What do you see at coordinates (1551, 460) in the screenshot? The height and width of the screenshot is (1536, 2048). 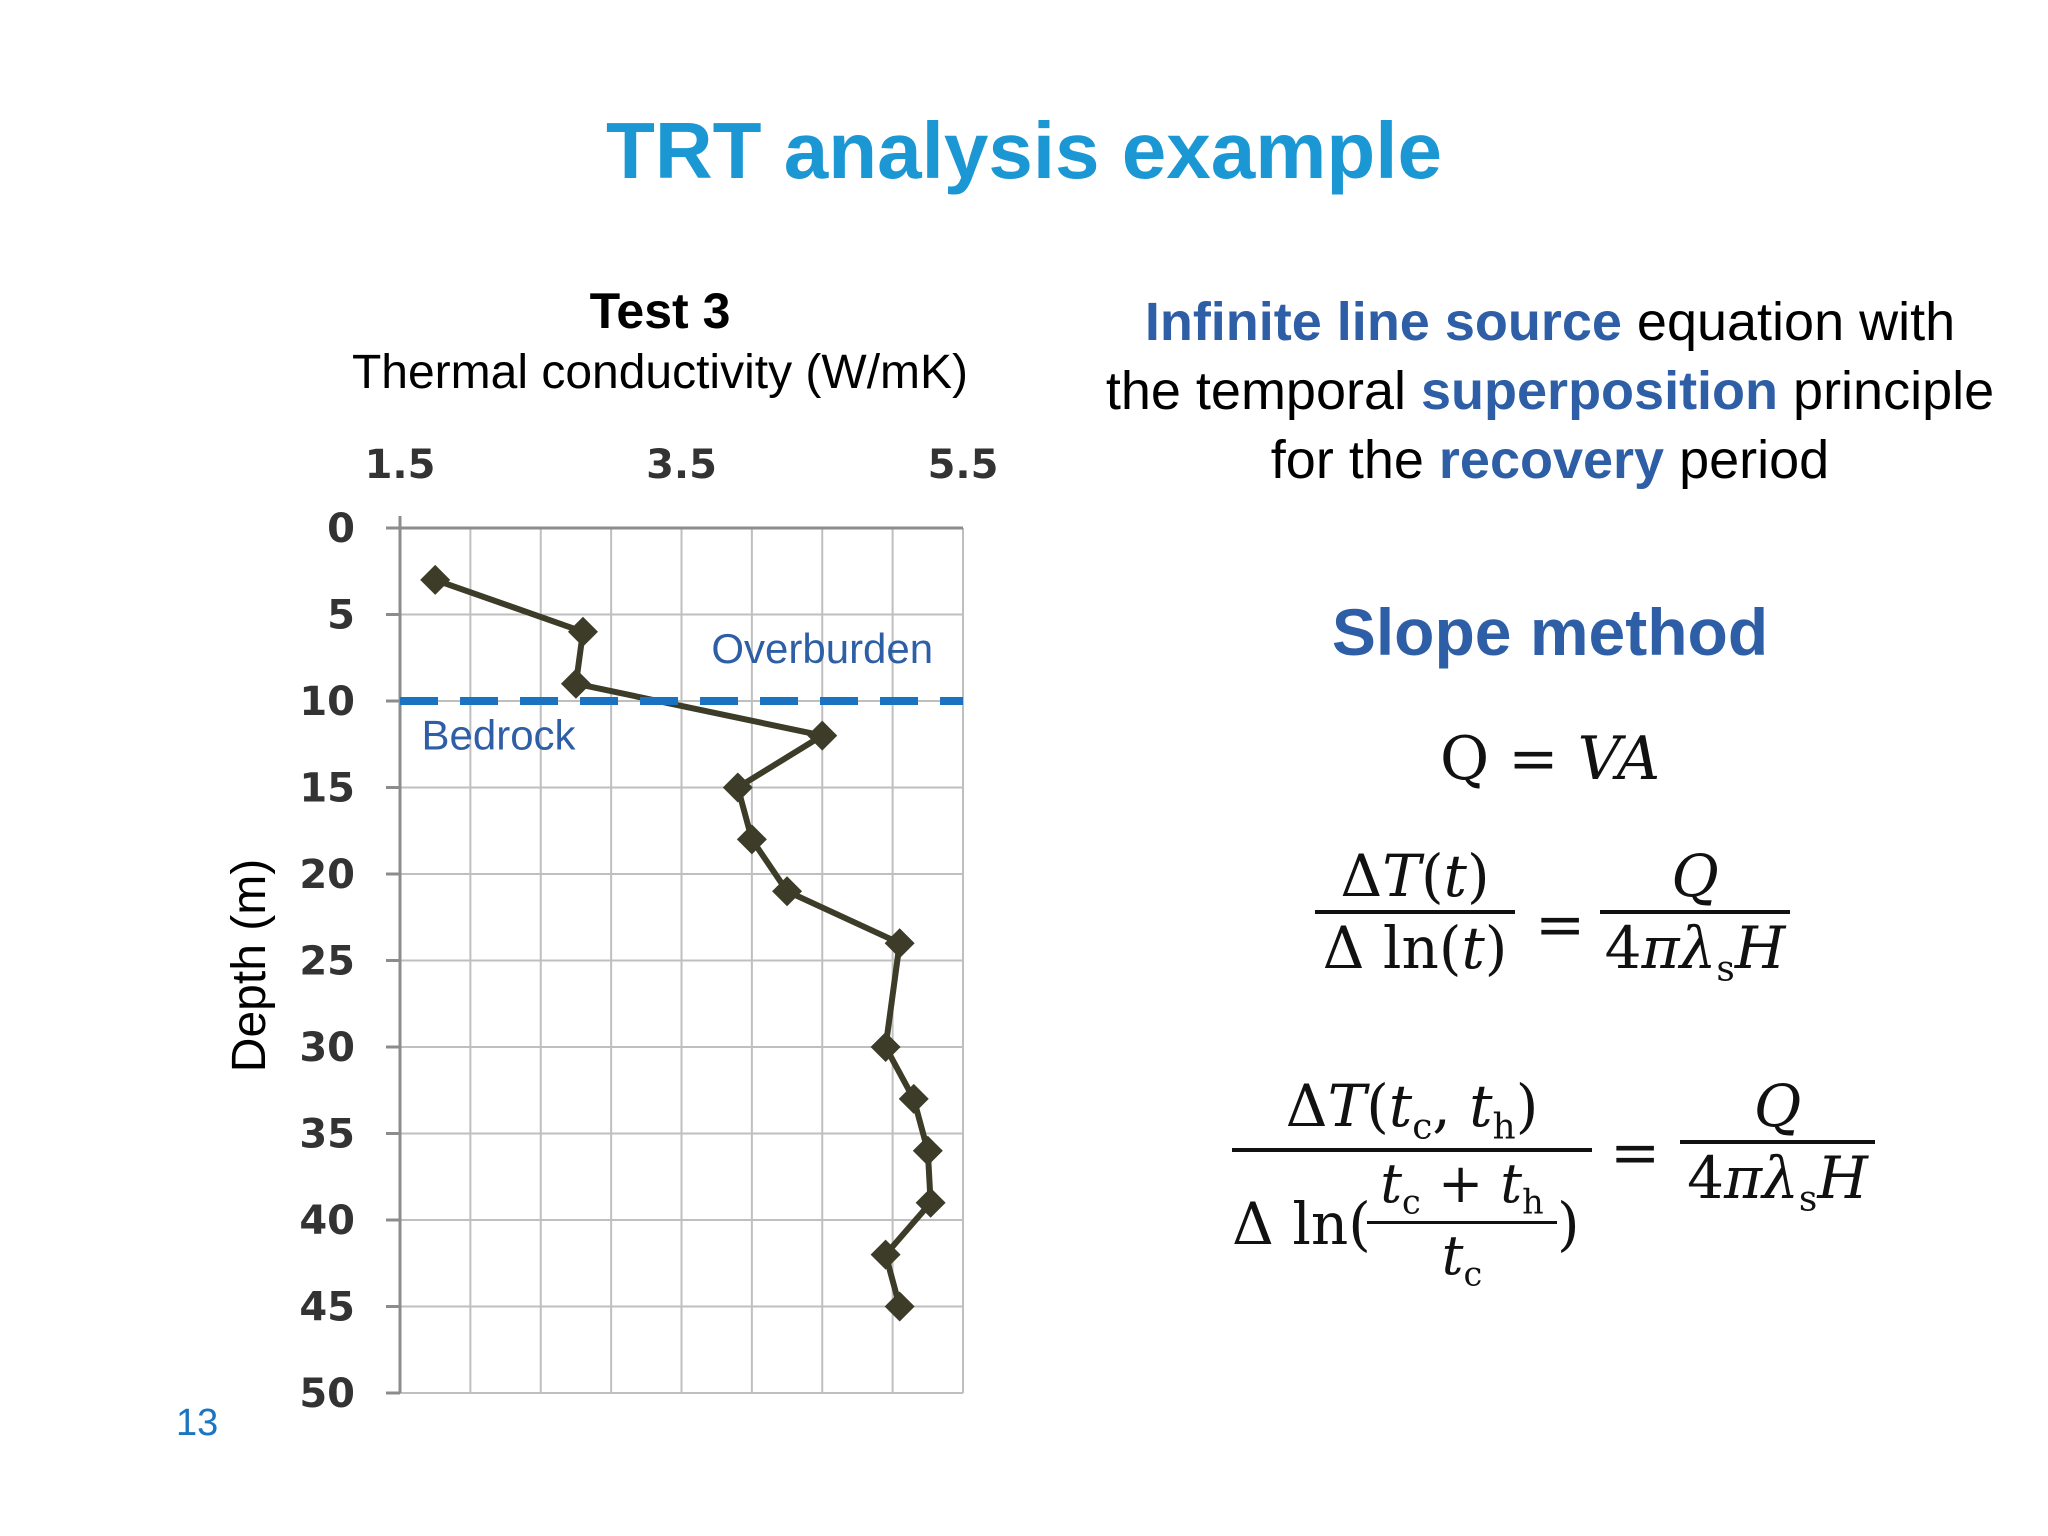 I see `highlight-recovery: recovery` at bounding box center [1551, 460].